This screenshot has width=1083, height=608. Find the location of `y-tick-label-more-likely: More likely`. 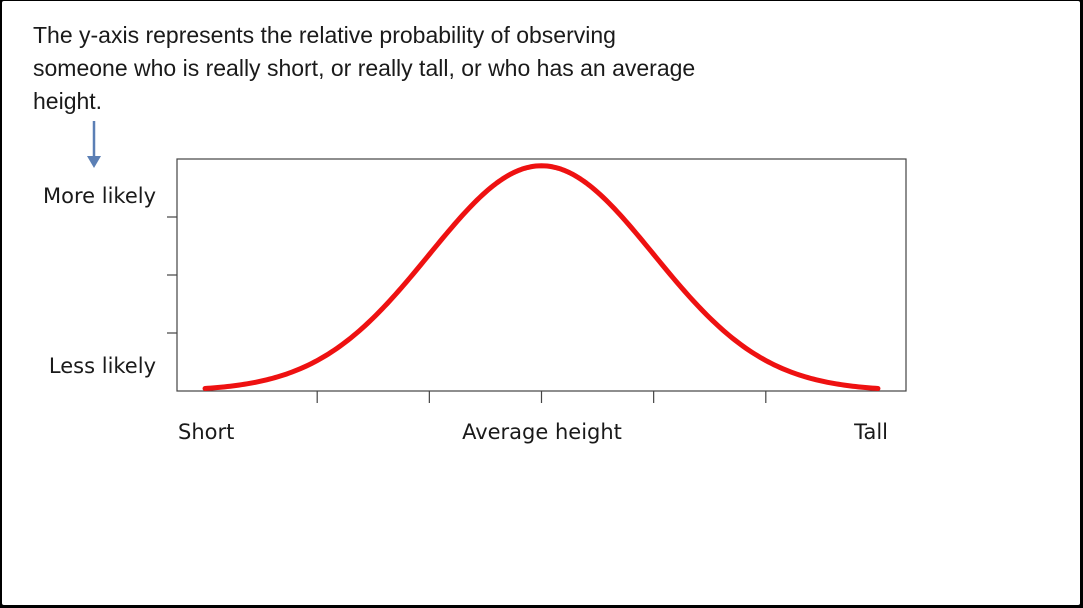

y-tick-label-more-likely: More likely is located at coordinates (99, 196).